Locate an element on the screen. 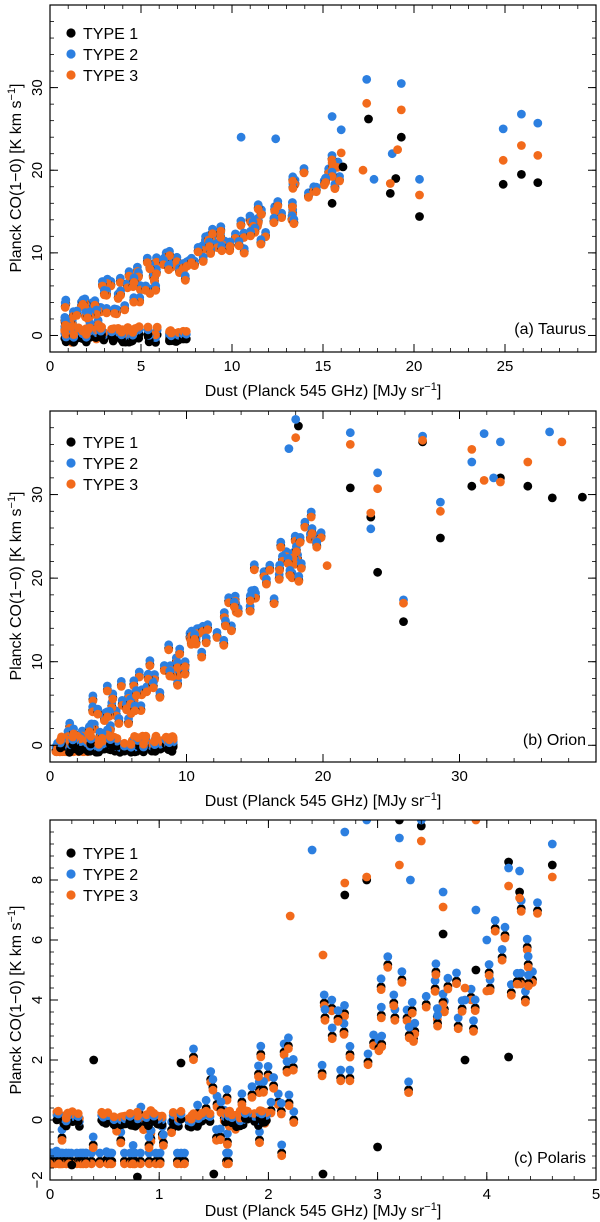  legend-marker-type1 is located at coordinates (71, 33).